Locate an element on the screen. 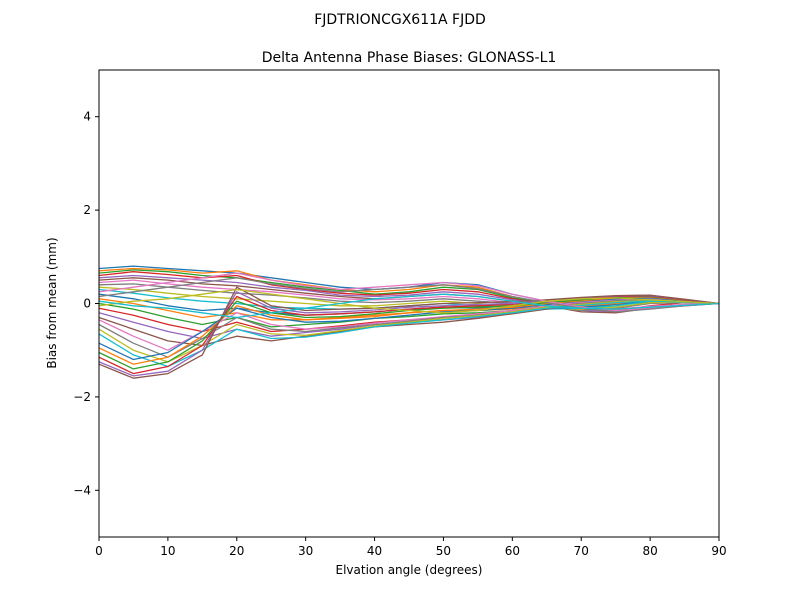 The image size is (800, 604). axes-title: Delta Antenna Phase Biases: GLONASS-L1 is located at coordinates (409, 58).